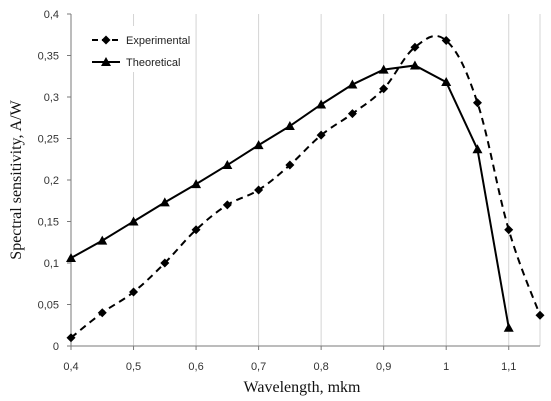 The width and height of the screenshot is (551, 401). Describe the element at coordinates (446, 367) in the screenshot. I see `x-tick-label: 1` at that location.